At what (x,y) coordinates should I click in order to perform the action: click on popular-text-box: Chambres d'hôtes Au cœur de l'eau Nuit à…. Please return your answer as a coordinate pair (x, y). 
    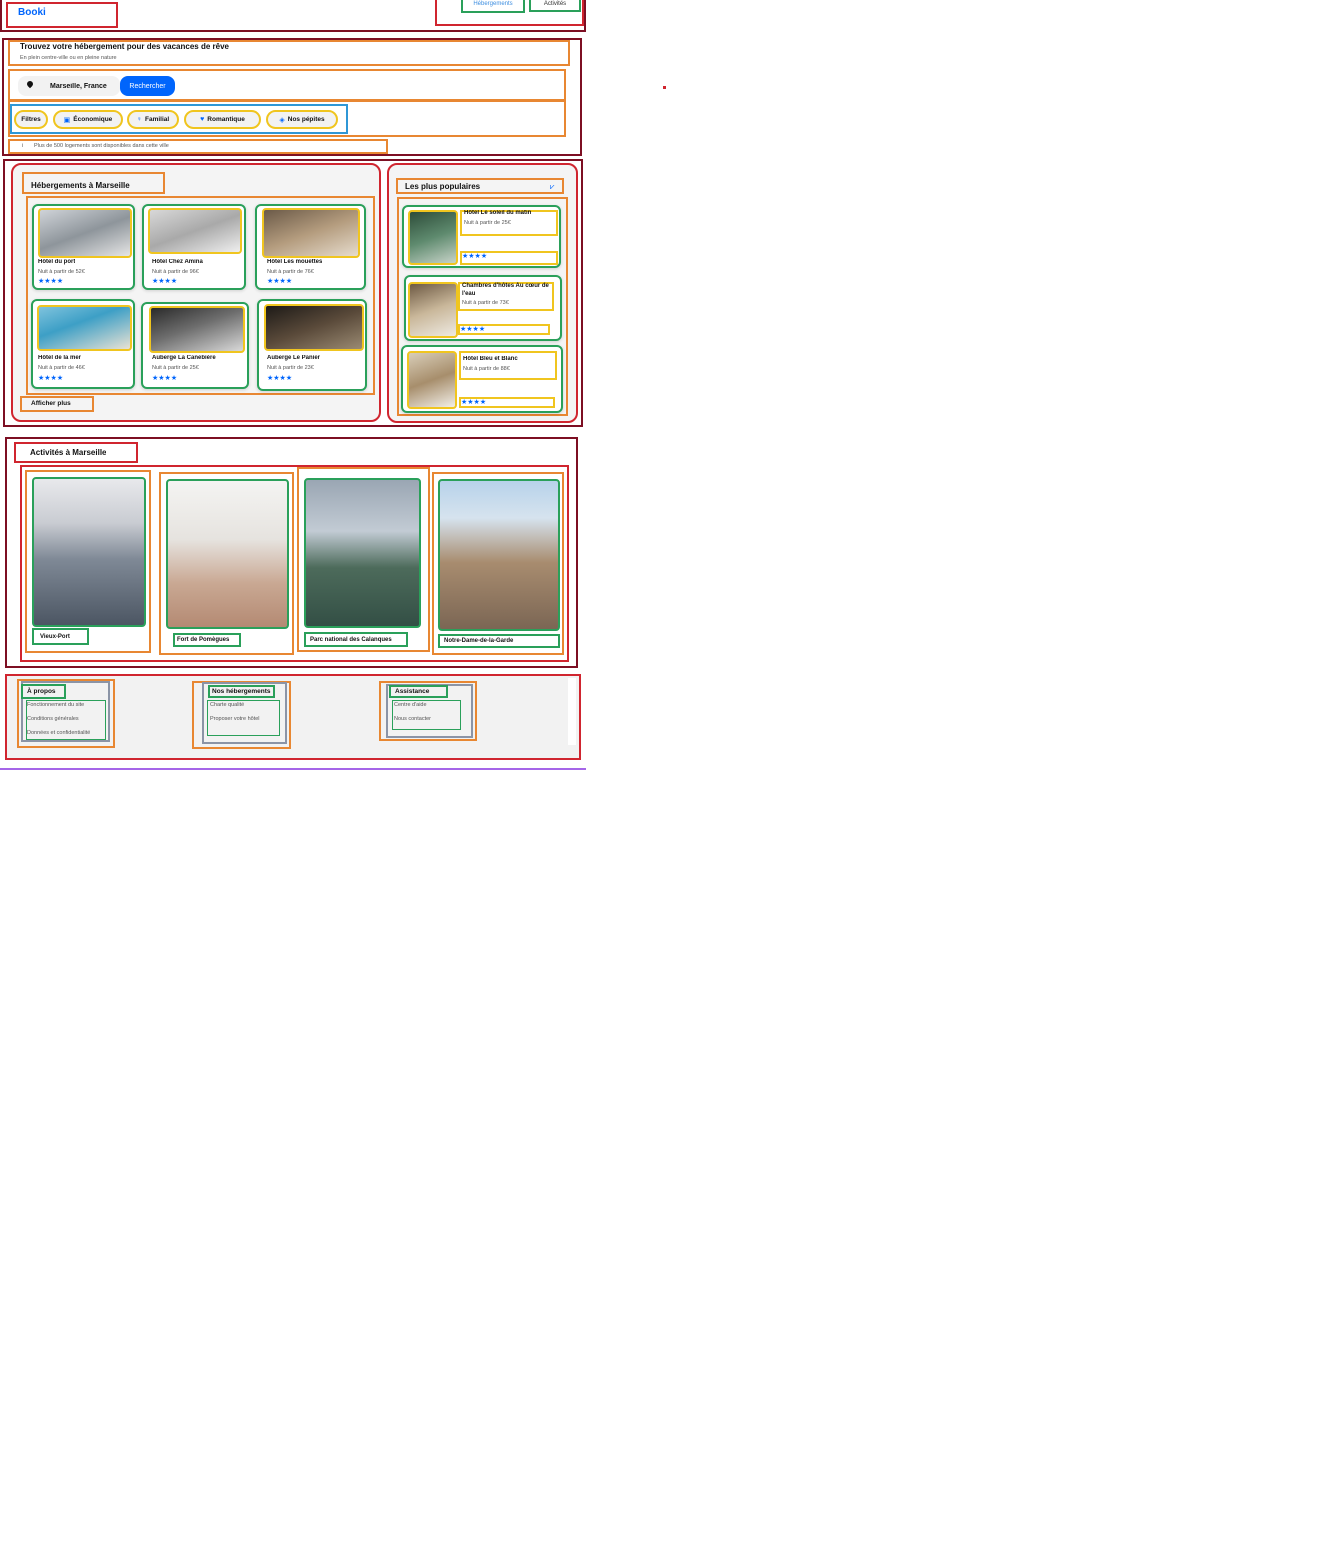
    Looking at the image, I should click on (506, 296).